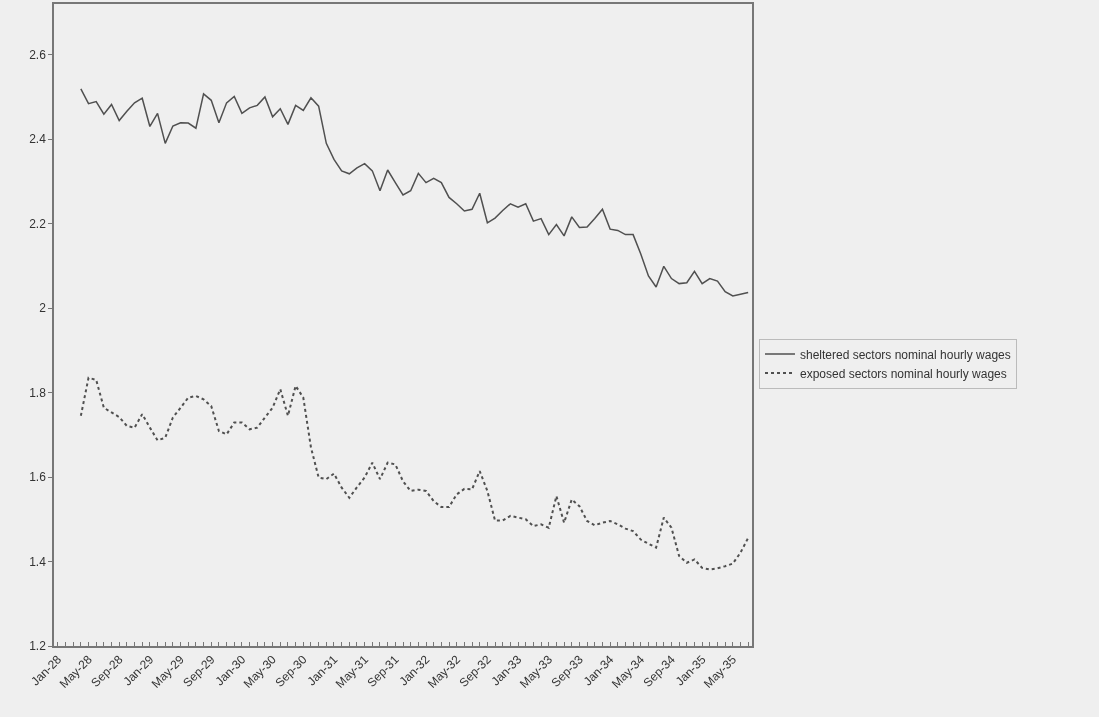 The height and width of the screenshot is (717, 1099). I want to click on y-tick-label: 1.2, so click(38, 646).